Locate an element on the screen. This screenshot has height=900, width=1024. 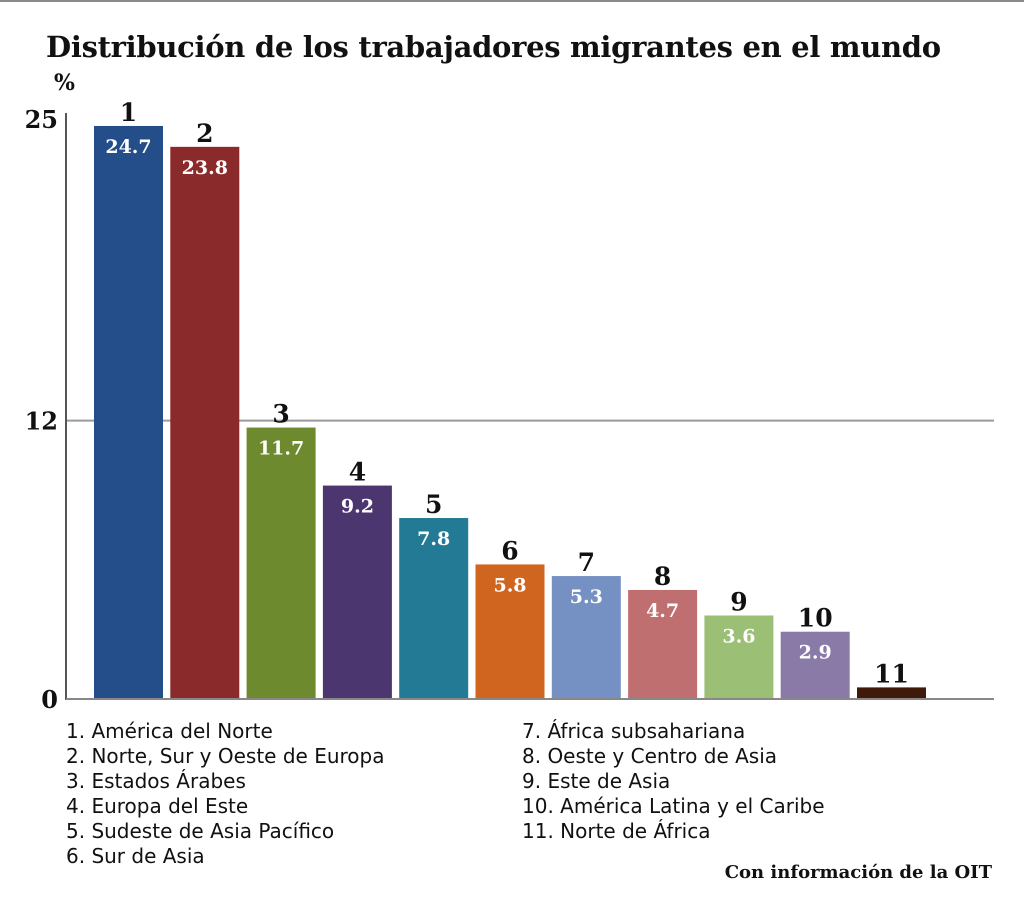
bar-value-label: 0.5 is located at coordinates (891, 708).